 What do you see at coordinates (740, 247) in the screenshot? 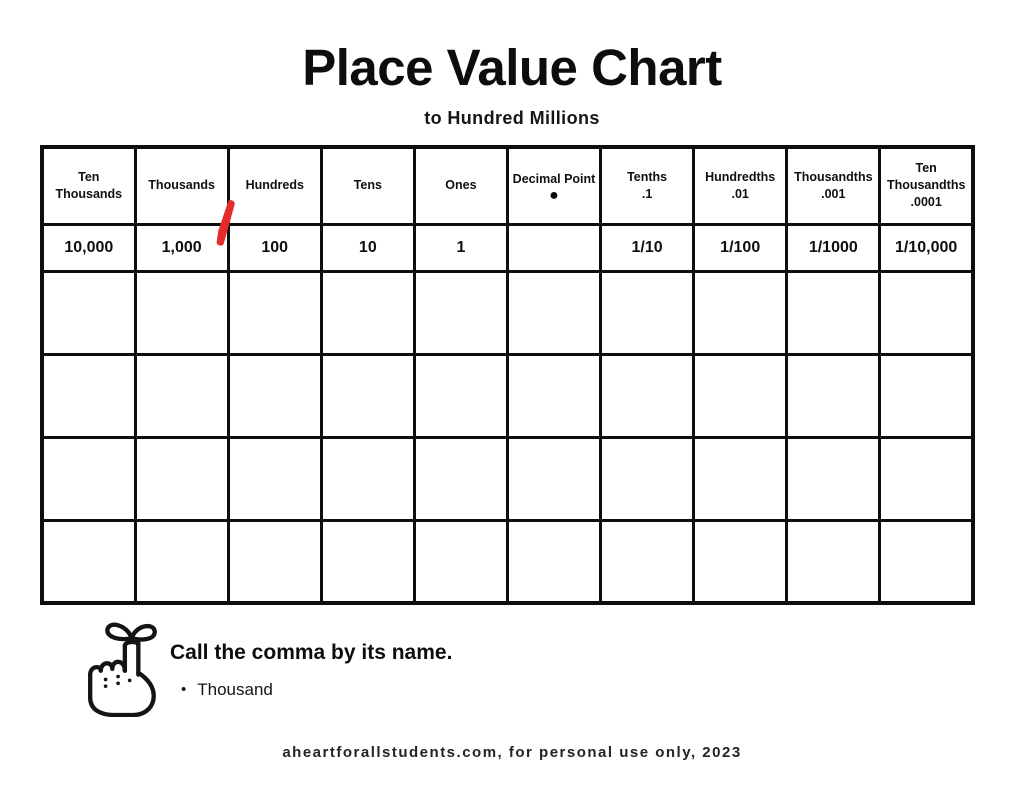
I see `value-cell-hundredths: 1/100` at bounding box center [740, 247].